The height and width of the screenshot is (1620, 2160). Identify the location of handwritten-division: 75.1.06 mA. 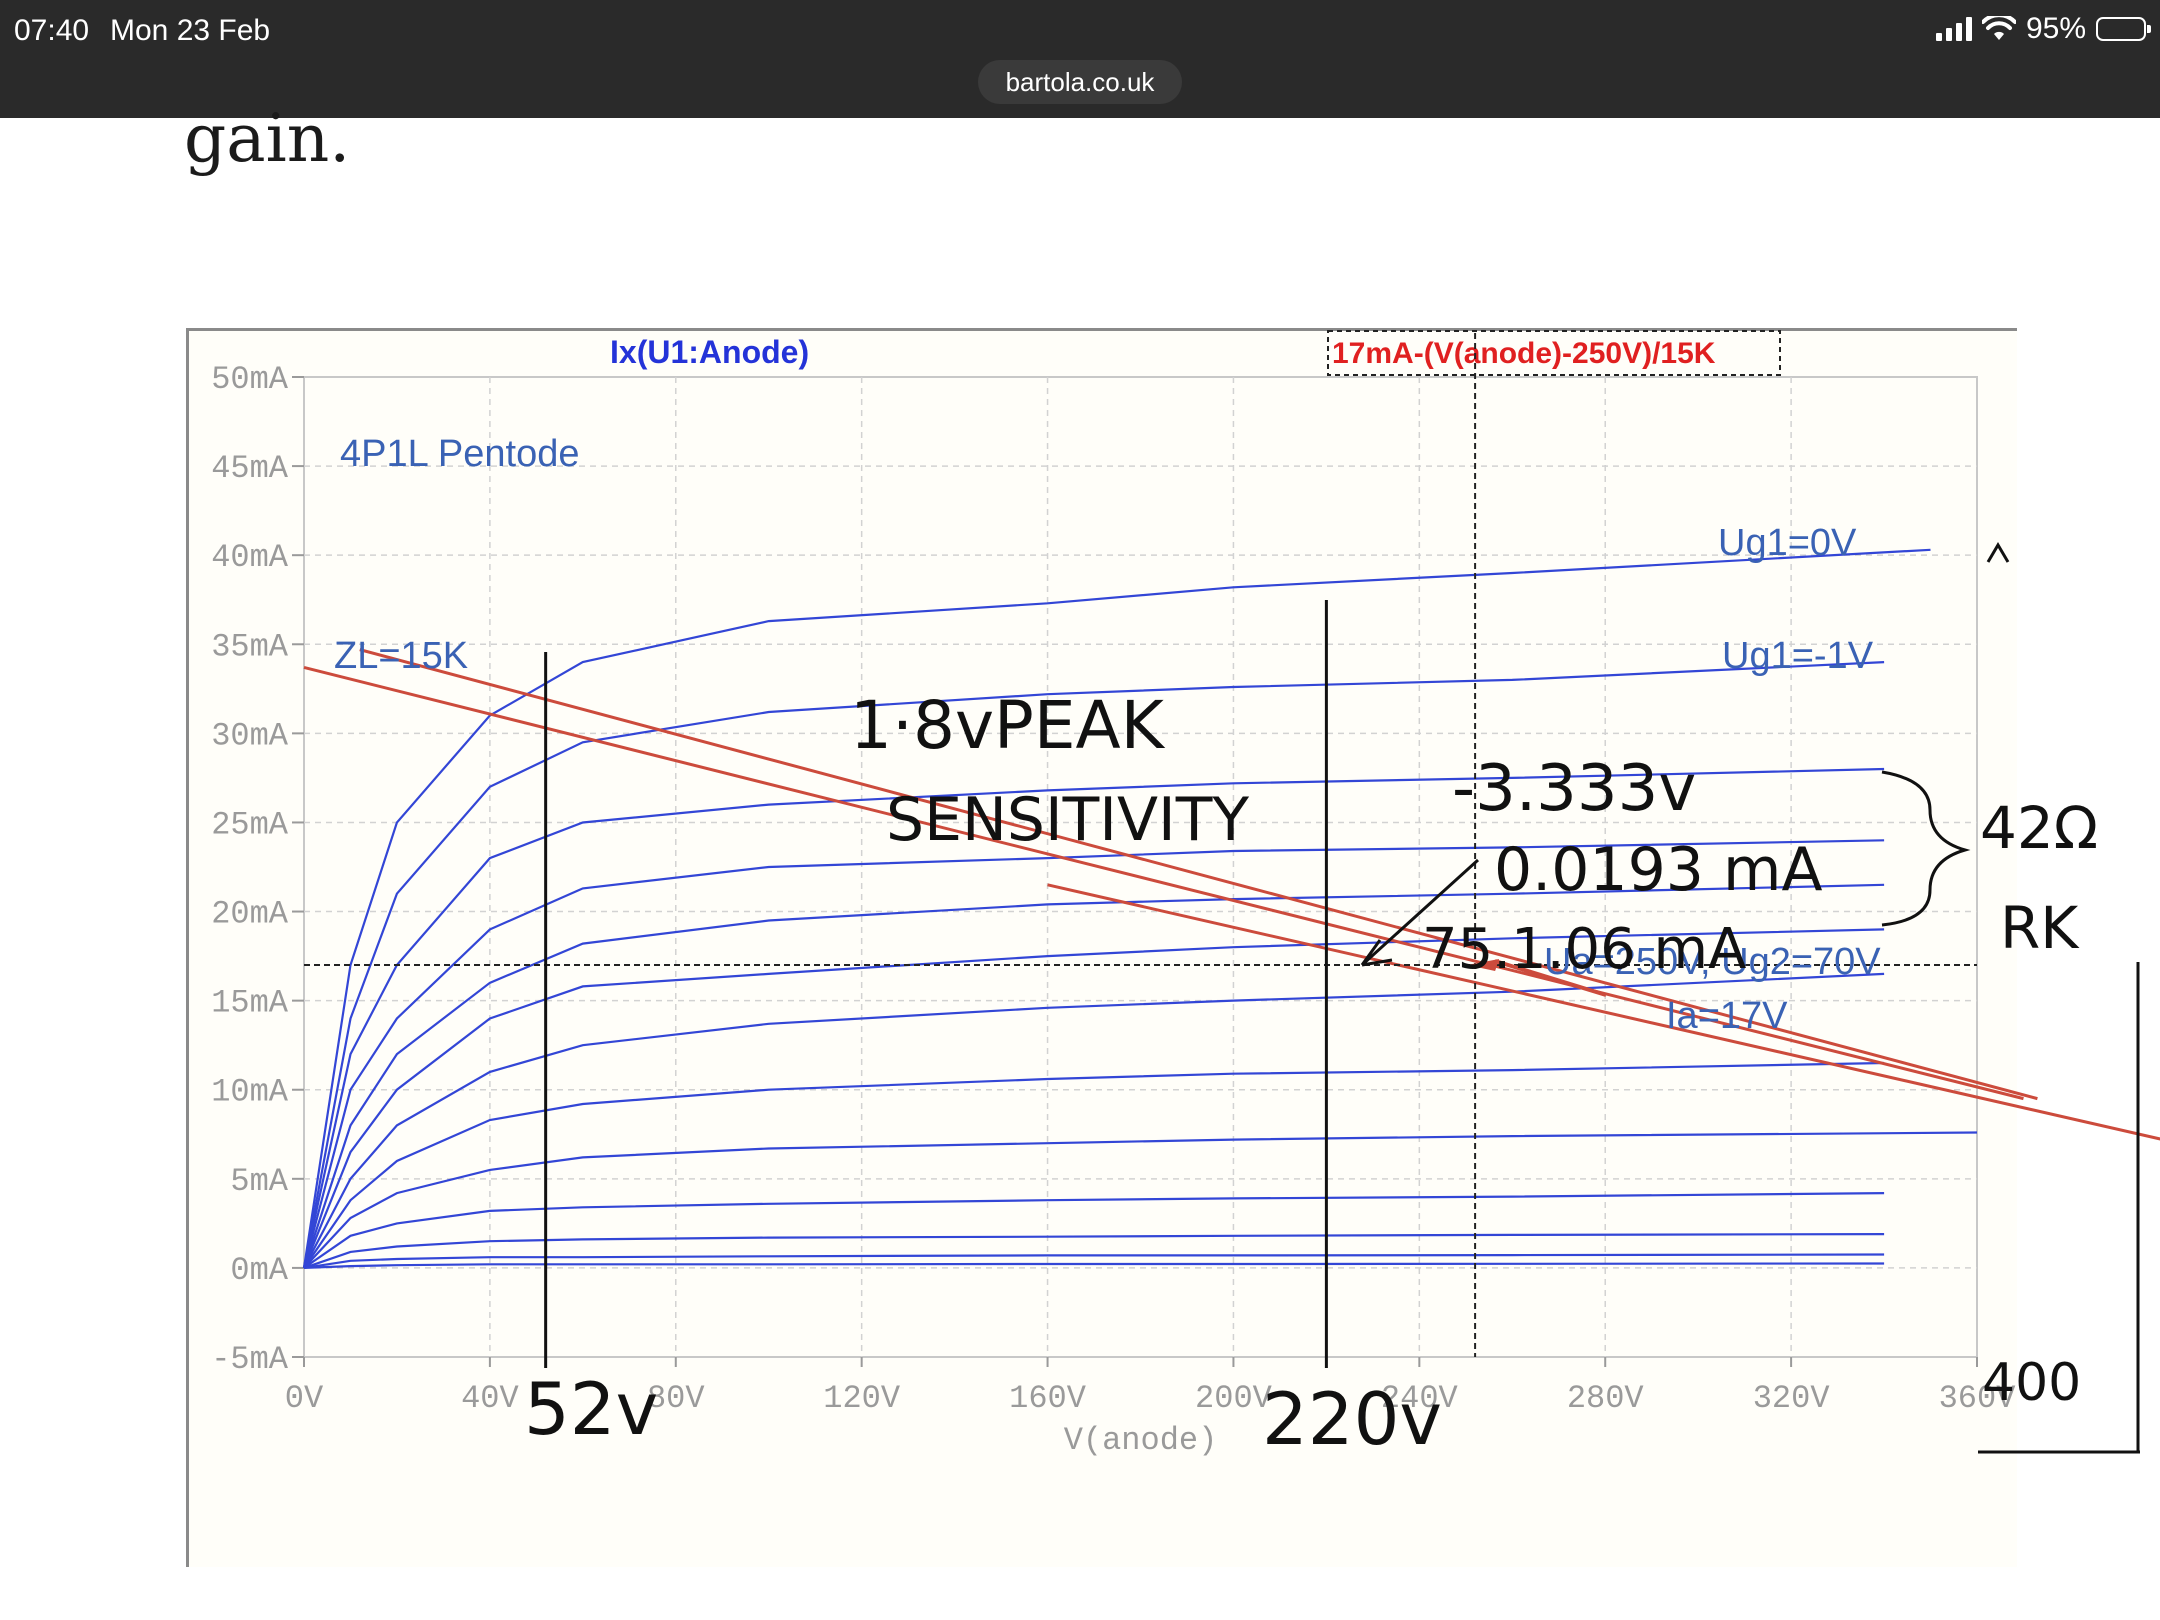
(1584, 949).